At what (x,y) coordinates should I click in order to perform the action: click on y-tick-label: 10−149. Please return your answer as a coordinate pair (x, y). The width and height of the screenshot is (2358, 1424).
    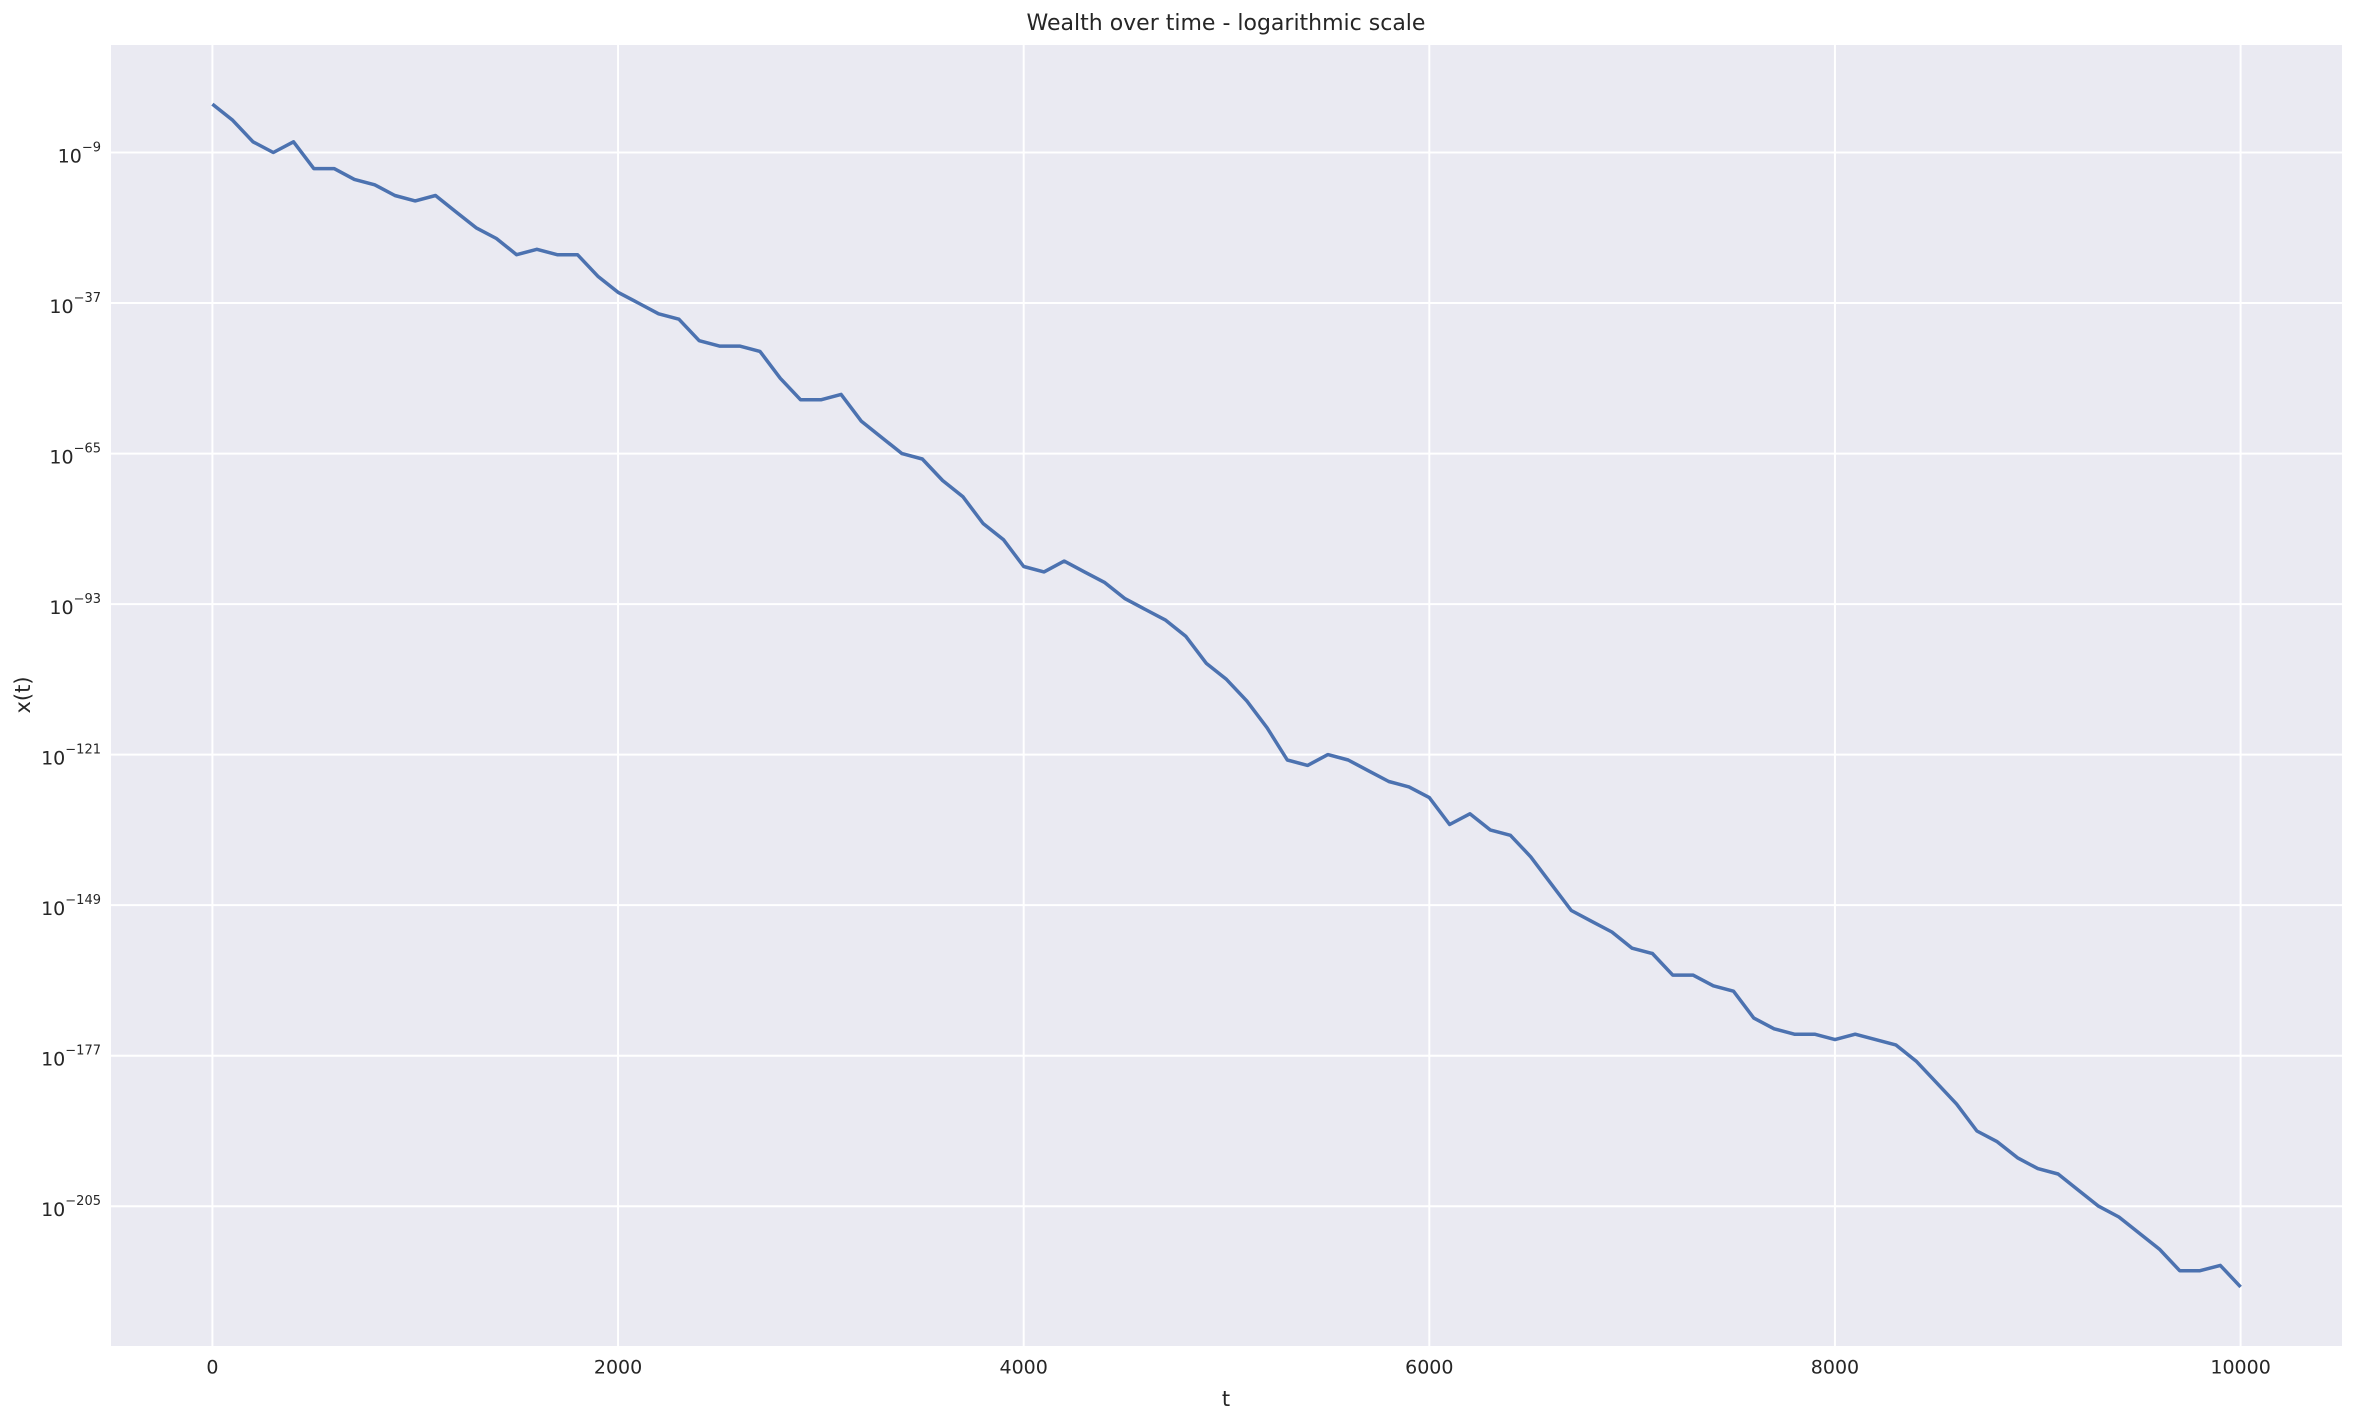
    Looking at the image, I should click on (71, 906).